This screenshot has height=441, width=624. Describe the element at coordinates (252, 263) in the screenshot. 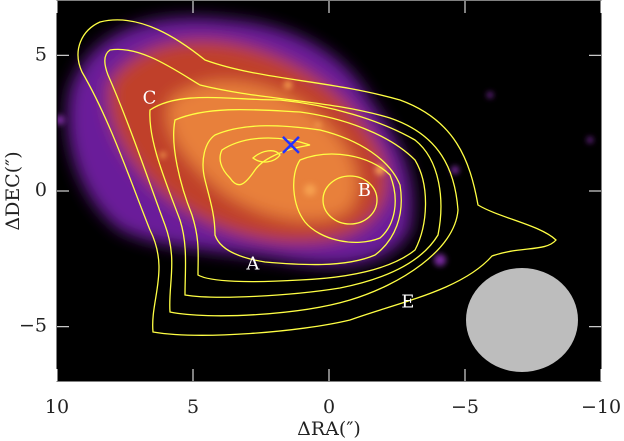

I see `annotation: A` at that location.